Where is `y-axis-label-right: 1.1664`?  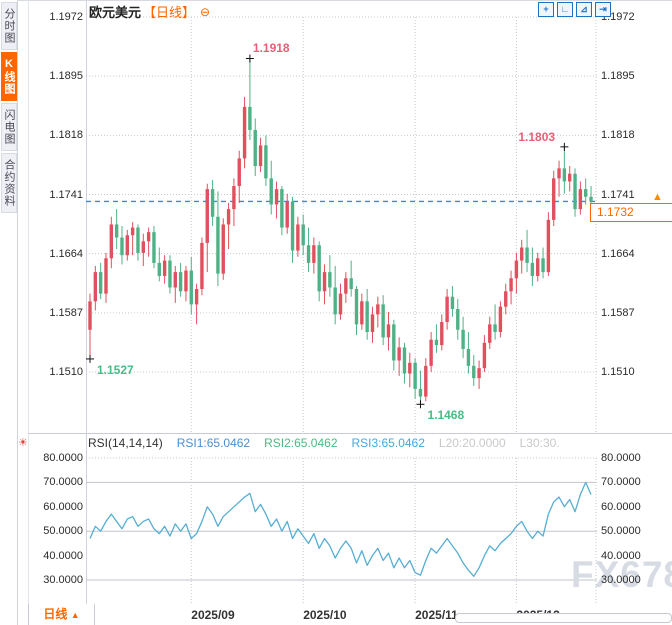 y-axis-label-right: 1.1664 is located at coordinates (618, 253).